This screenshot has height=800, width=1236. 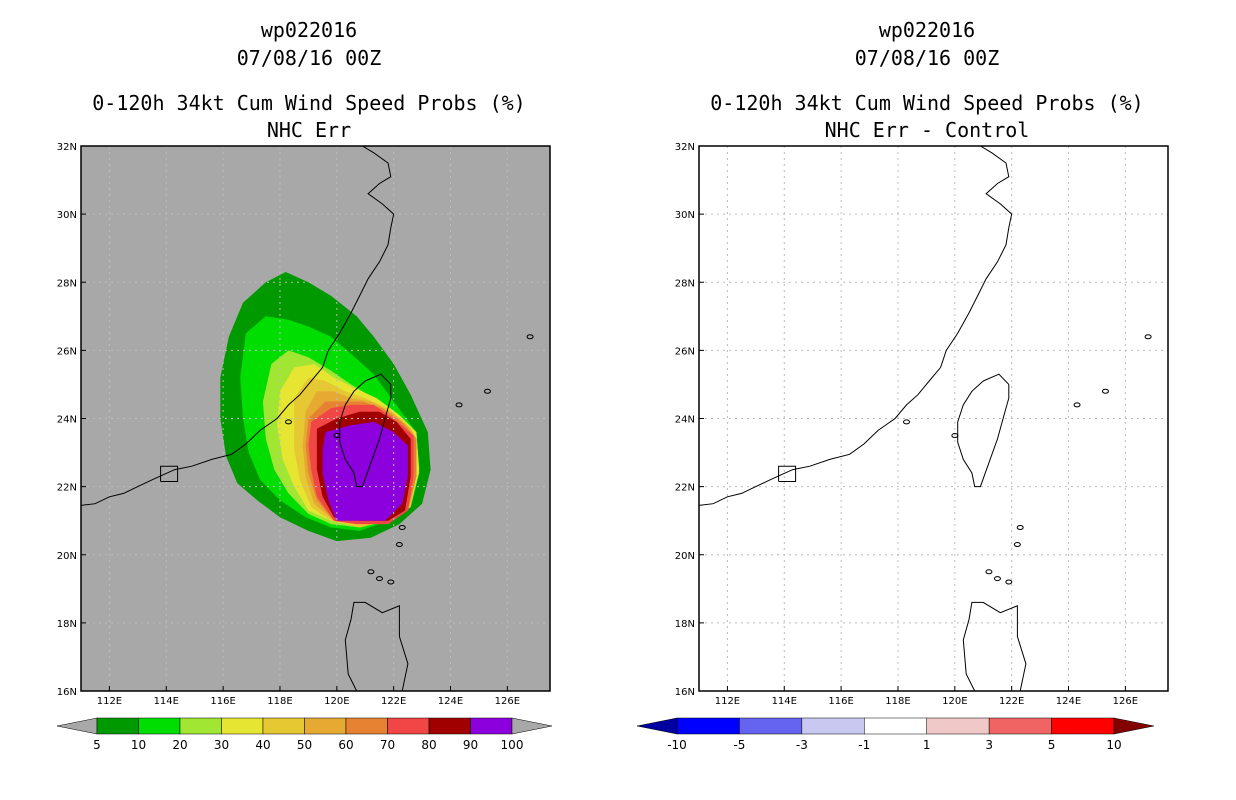 I want to click on right-colorbar-label-1: -5, so click(x=739, y=745).